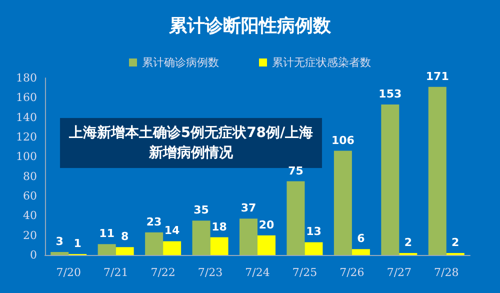  Describe the element at coordinates (26, 97) in the screenshot. I see `y-tick-label: 160` at that location.